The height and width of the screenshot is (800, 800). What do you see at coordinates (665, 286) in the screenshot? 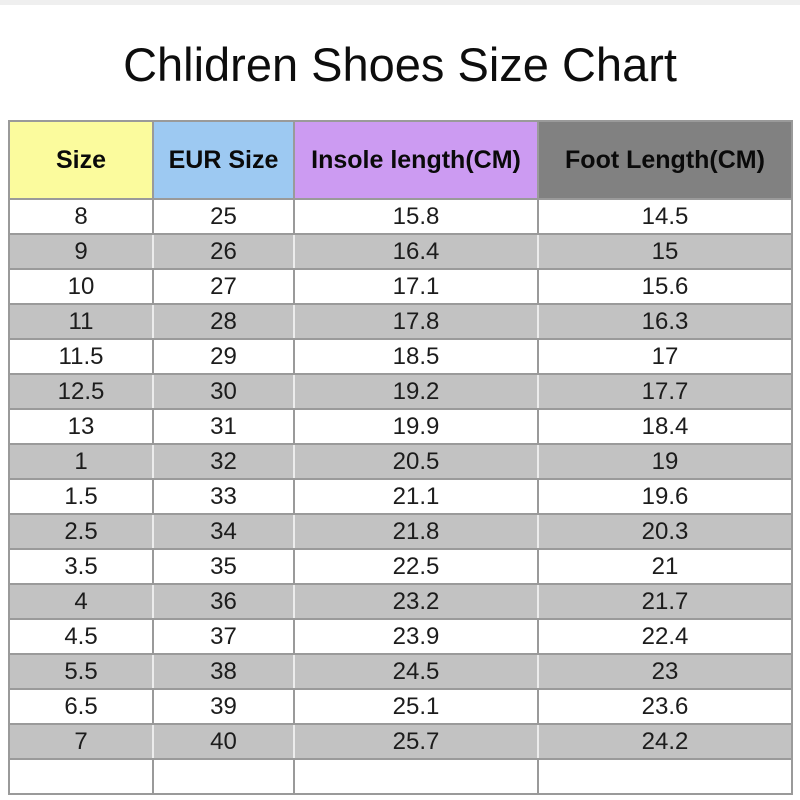
I see `table-cell: 15.6` at bounding box center [665, 286].